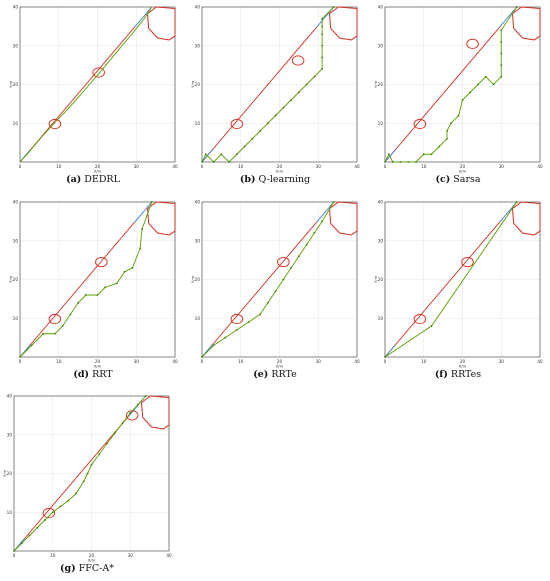 The width and height of the screenshot is (550, 581). What do you see at coordinates (87, 568) in the screenshot?
I see `caption-ffc-a-star: (g) FFC-A*` at bounding box center [87, 568].